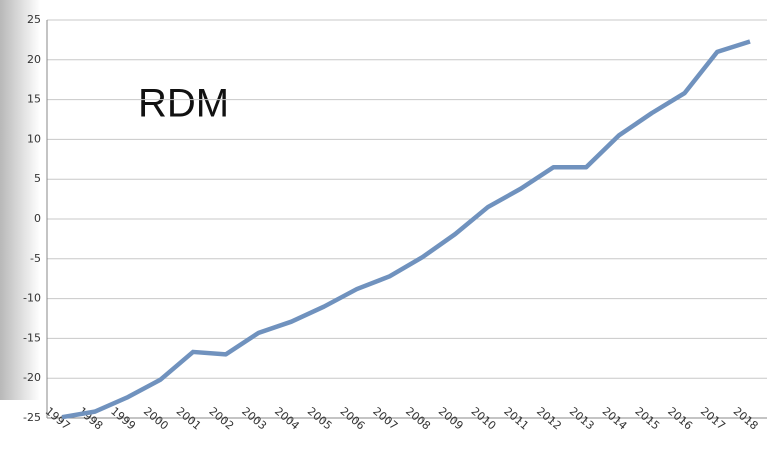 The height and width of the screenshot is (456, 779). Describe the element at coordinates (183, 104) in the screenshot. I see `annotation: RDM` at that location.